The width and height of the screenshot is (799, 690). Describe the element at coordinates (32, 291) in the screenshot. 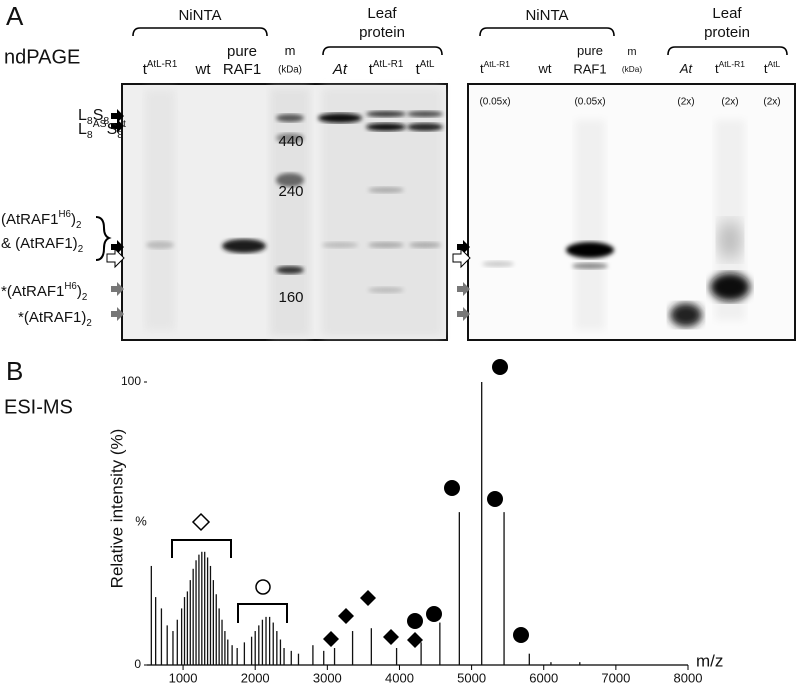

I see `text-part: *(AtRAF1` at that location.